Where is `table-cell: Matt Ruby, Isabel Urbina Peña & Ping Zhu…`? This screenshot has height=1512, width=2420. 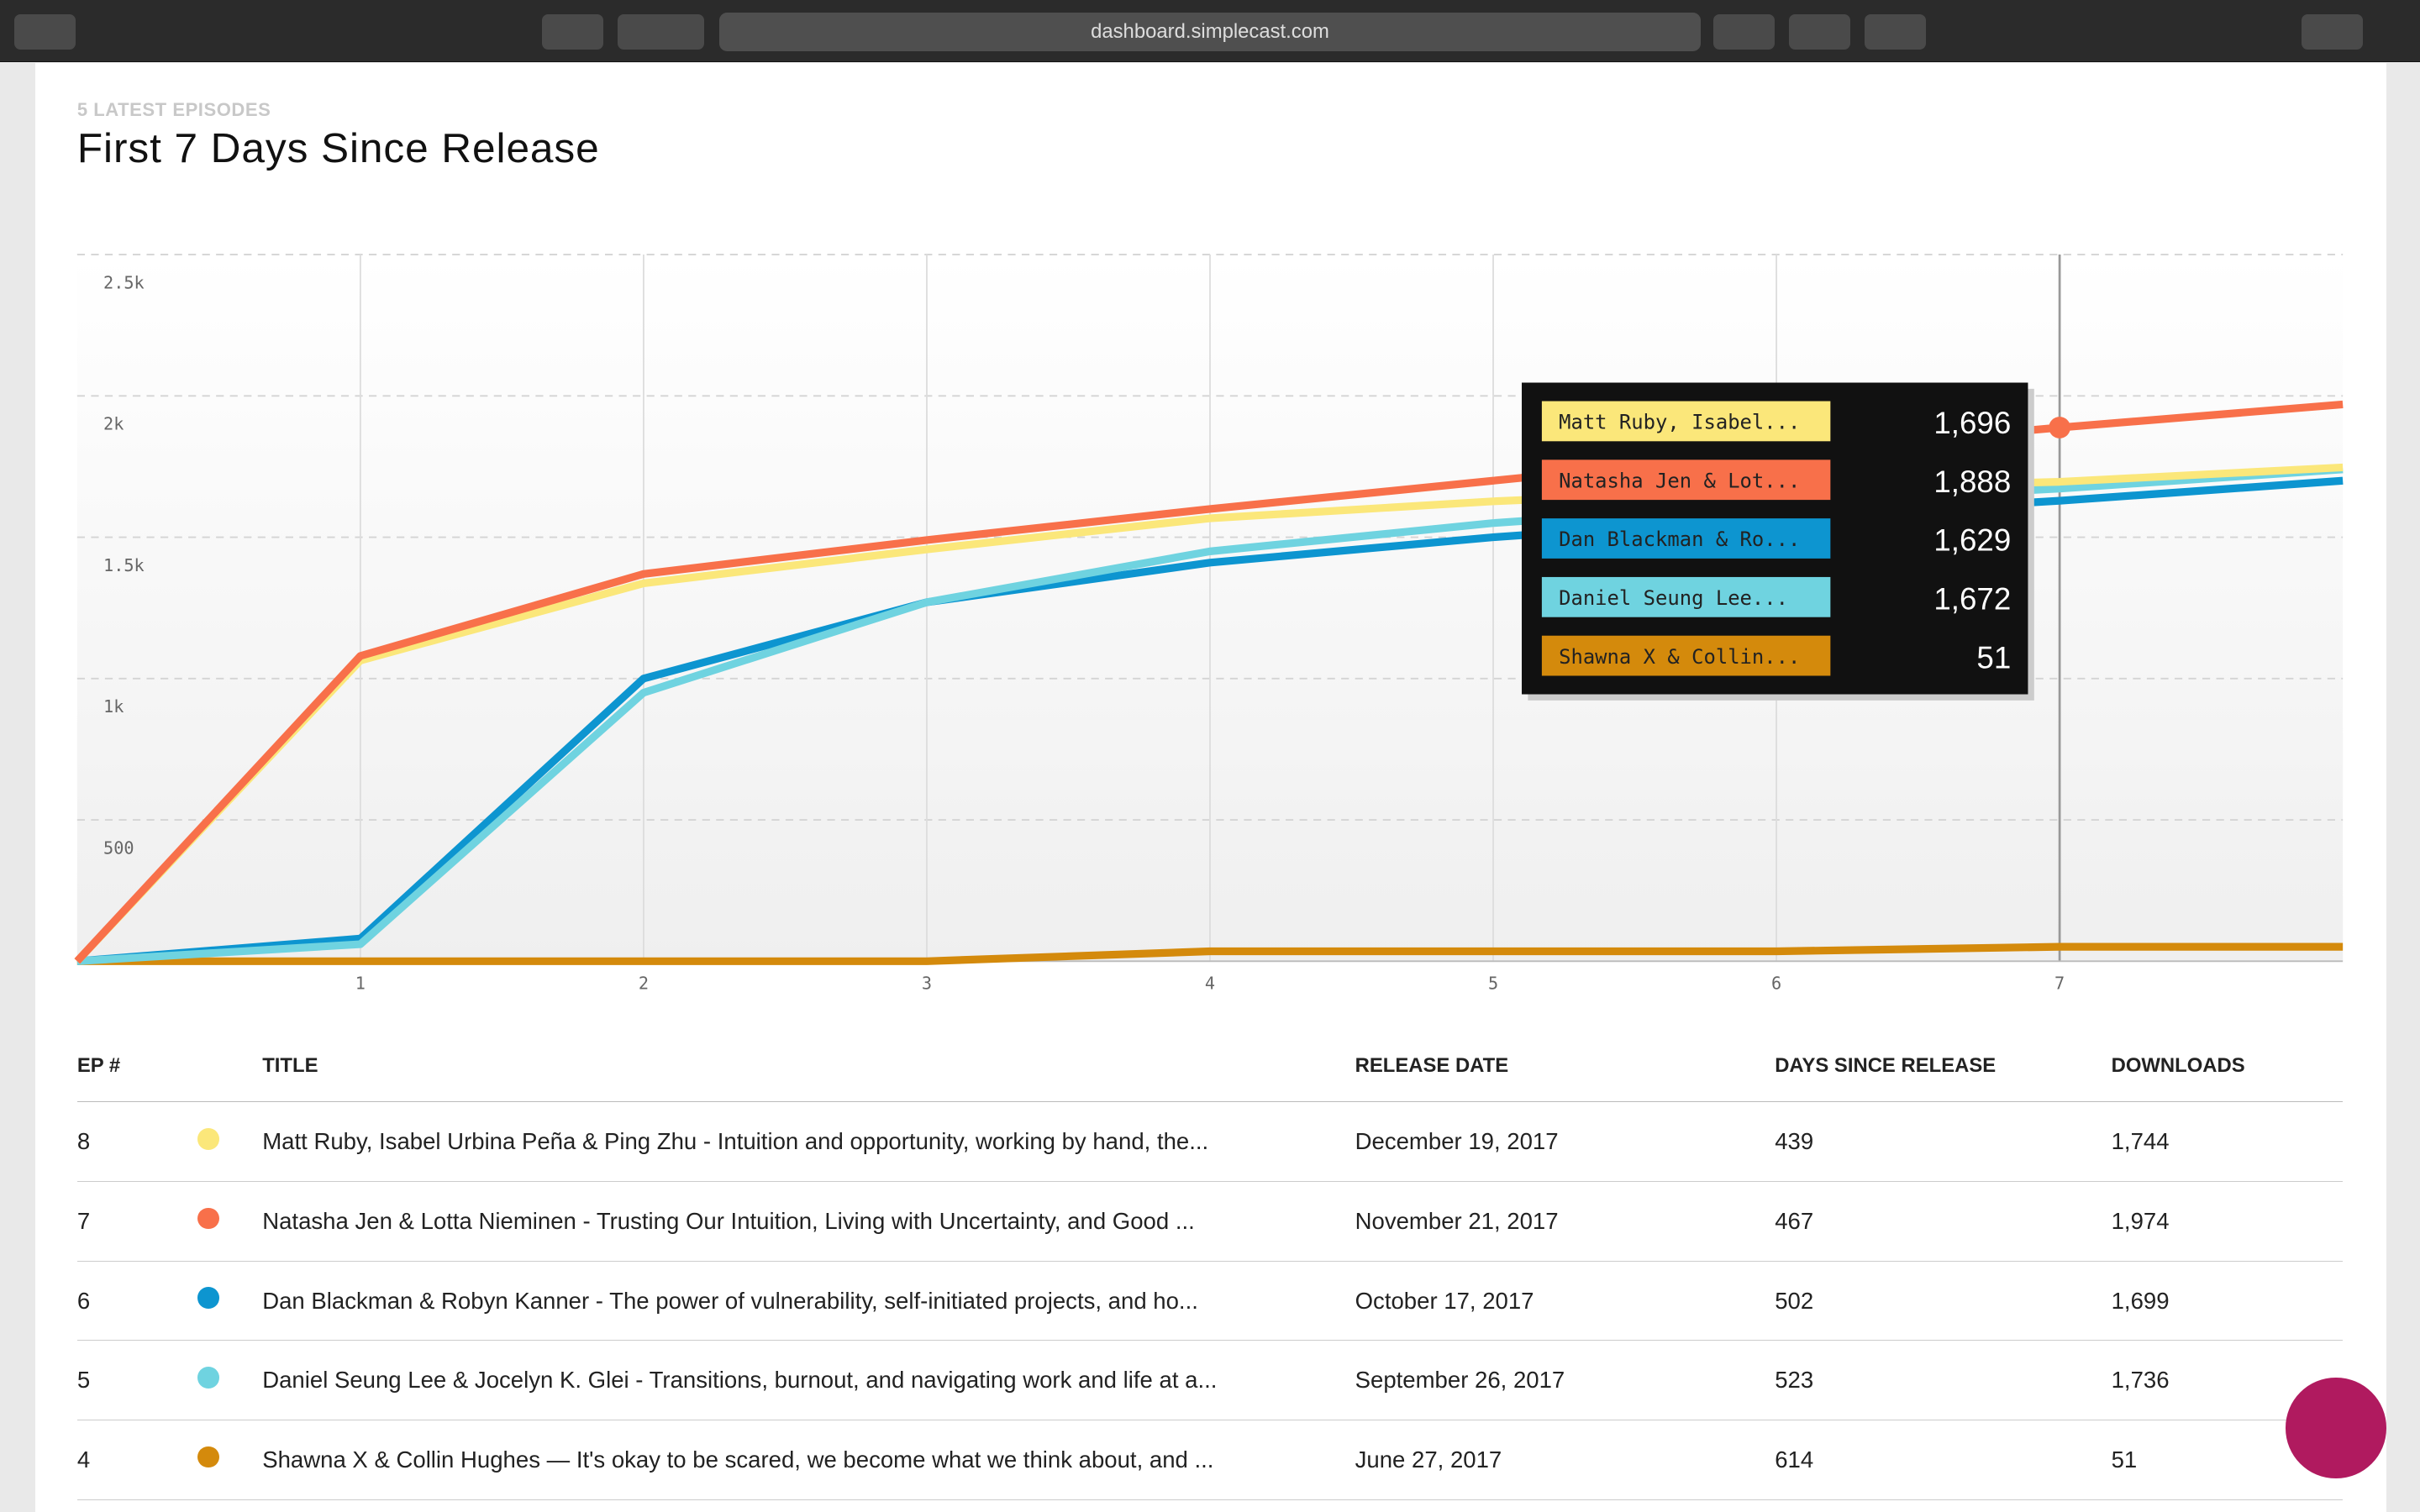 table-cell: Matt Ruby, Isabel Urbina Peña & Ping Zhu… is located at coordinates (809, 1142).